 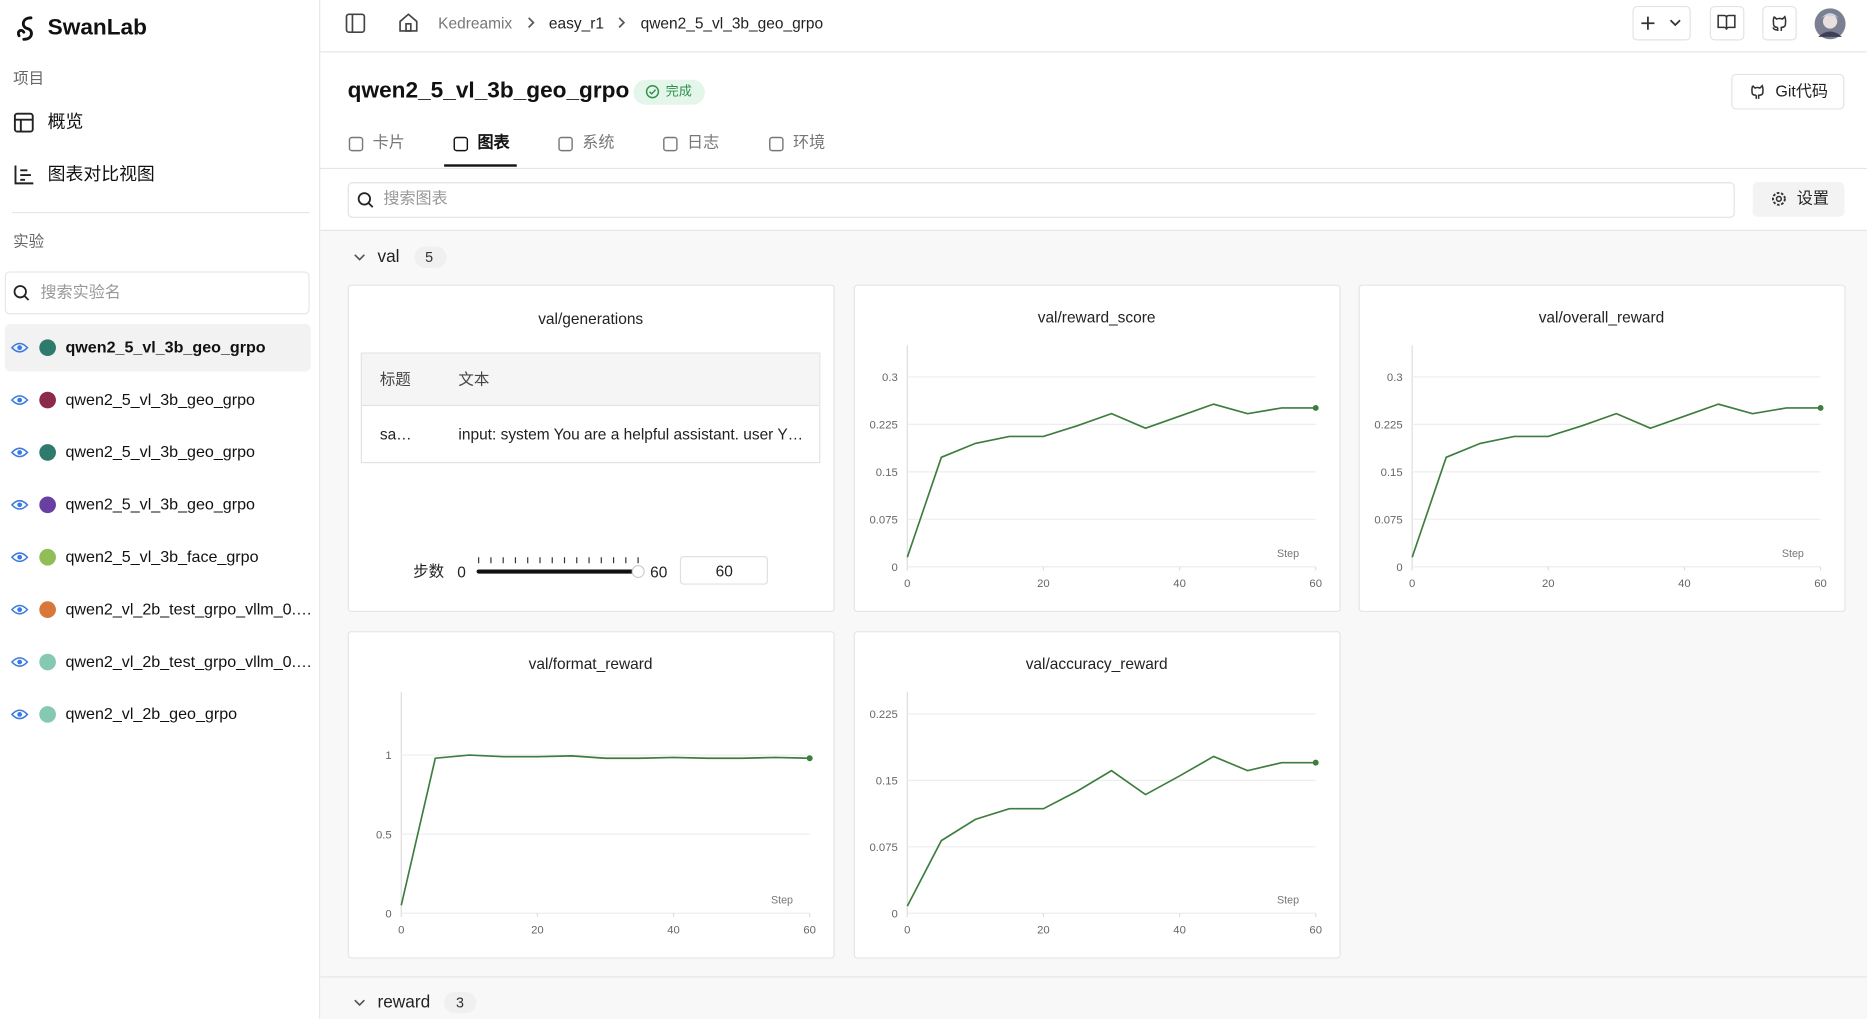 I want to click on status-icon, so click(x=652, y=92).